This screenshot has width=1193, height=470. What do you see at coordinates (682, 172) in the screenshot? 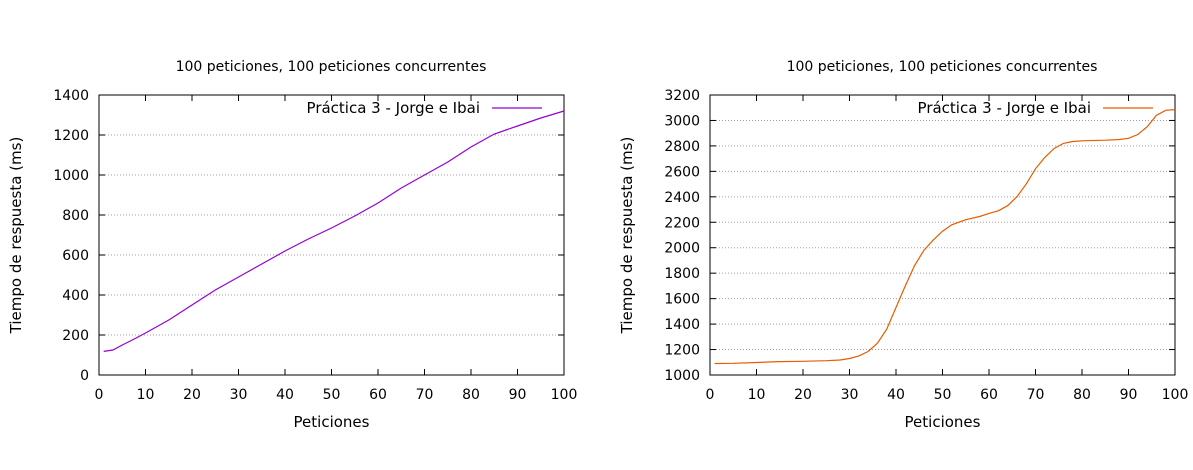
I see `y-tick-label: 2600` at bounding box center [682, 172].